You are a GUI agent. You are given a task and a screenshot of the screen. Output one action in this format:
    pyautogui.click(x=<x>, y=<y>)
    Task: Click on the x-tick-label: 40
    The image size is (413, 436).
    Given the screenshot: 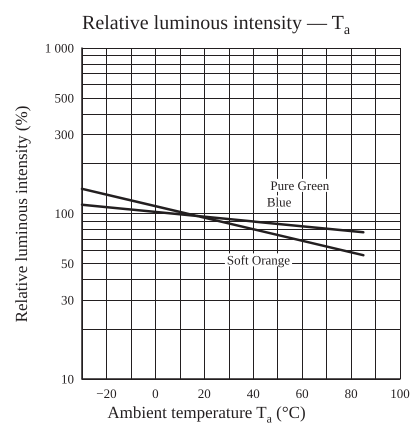 What is the action you would take?
    pyautogui.click(x=253, y=393)
    